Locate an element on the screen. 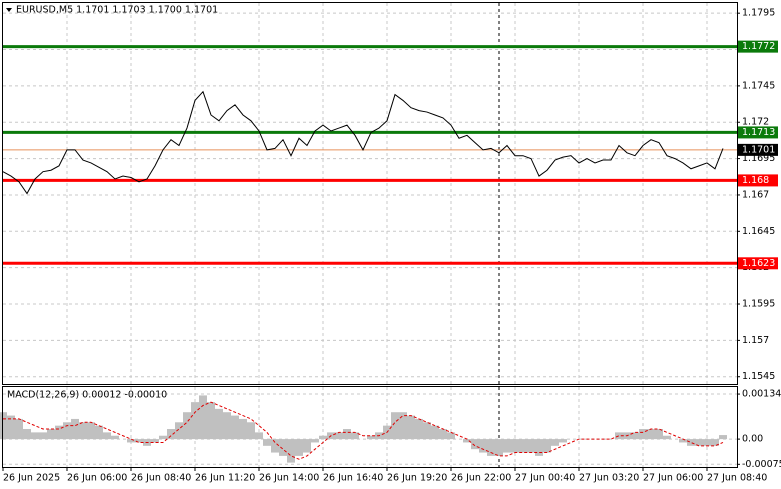  menu-triangle is located at coordinates (9, 10).